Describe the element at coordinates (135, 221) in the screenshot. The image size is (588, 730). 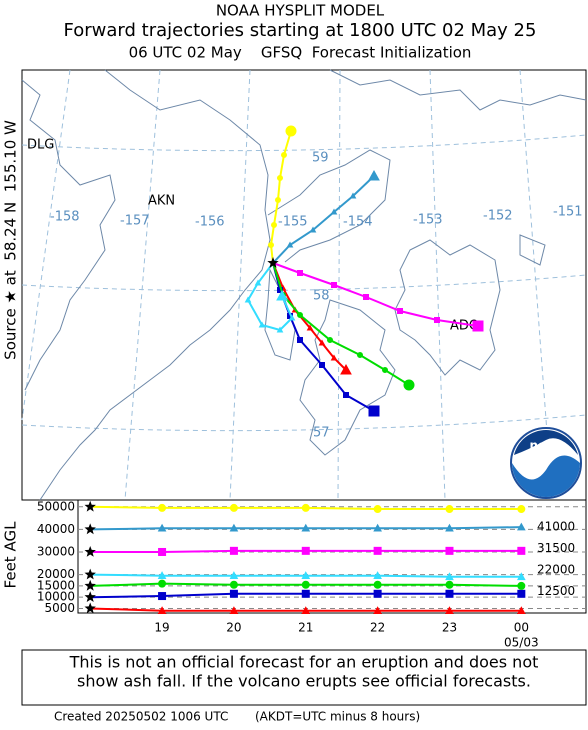
I see `longitude-label: -157` at that location.